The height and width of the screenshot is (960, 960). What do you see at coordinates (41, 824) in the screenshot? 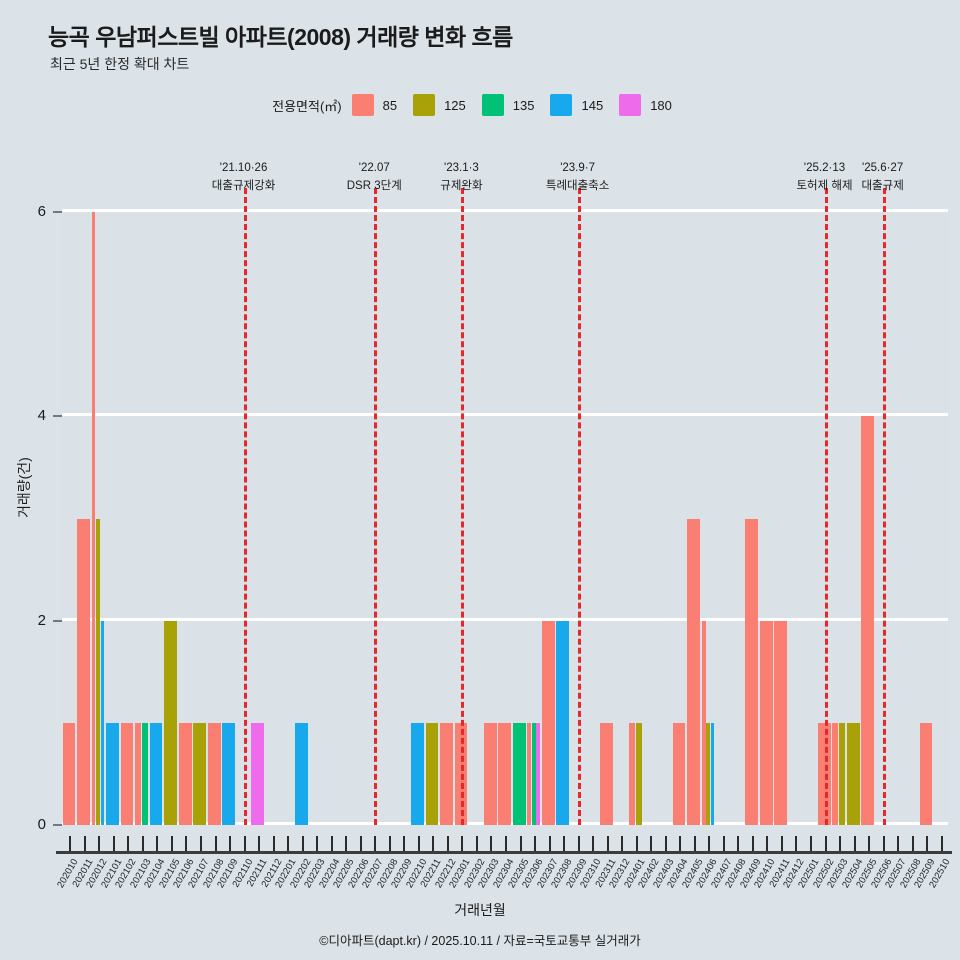
I see `y-tick-label: 0` at bounding box center [41, 824].